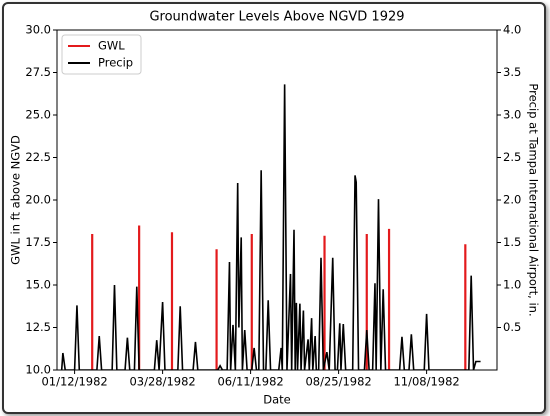  What do you see at coordinates (38, 242) in the screenshot?
I see `y-tick-label: 17.5` at bounding box center [38, 242].